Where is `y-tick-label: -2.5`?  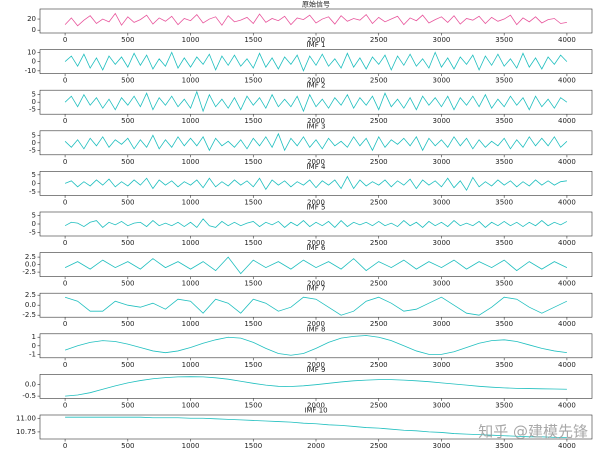 y-tick-label: -2.5 is located at coordinates (29, 315).